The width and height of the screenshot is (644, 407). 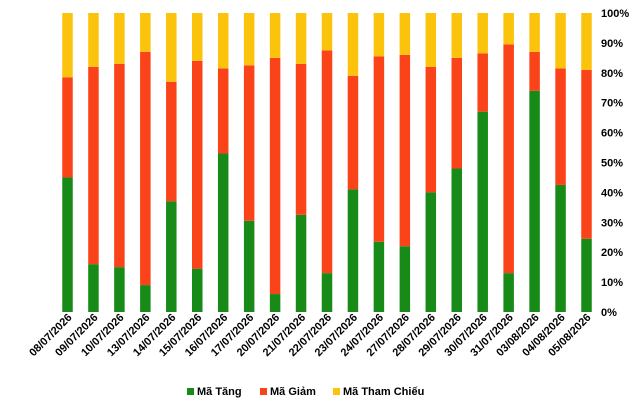 I want to click on y-tick-label: 90%, so click(x=612, y=44).